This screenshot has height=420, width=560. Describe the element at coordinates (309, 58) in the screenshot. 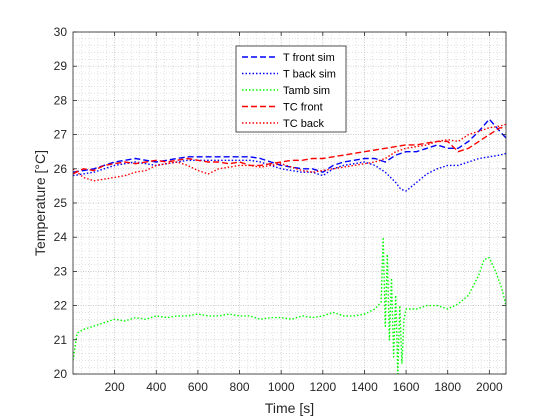

I see `legend-label: T front sim` at that location.